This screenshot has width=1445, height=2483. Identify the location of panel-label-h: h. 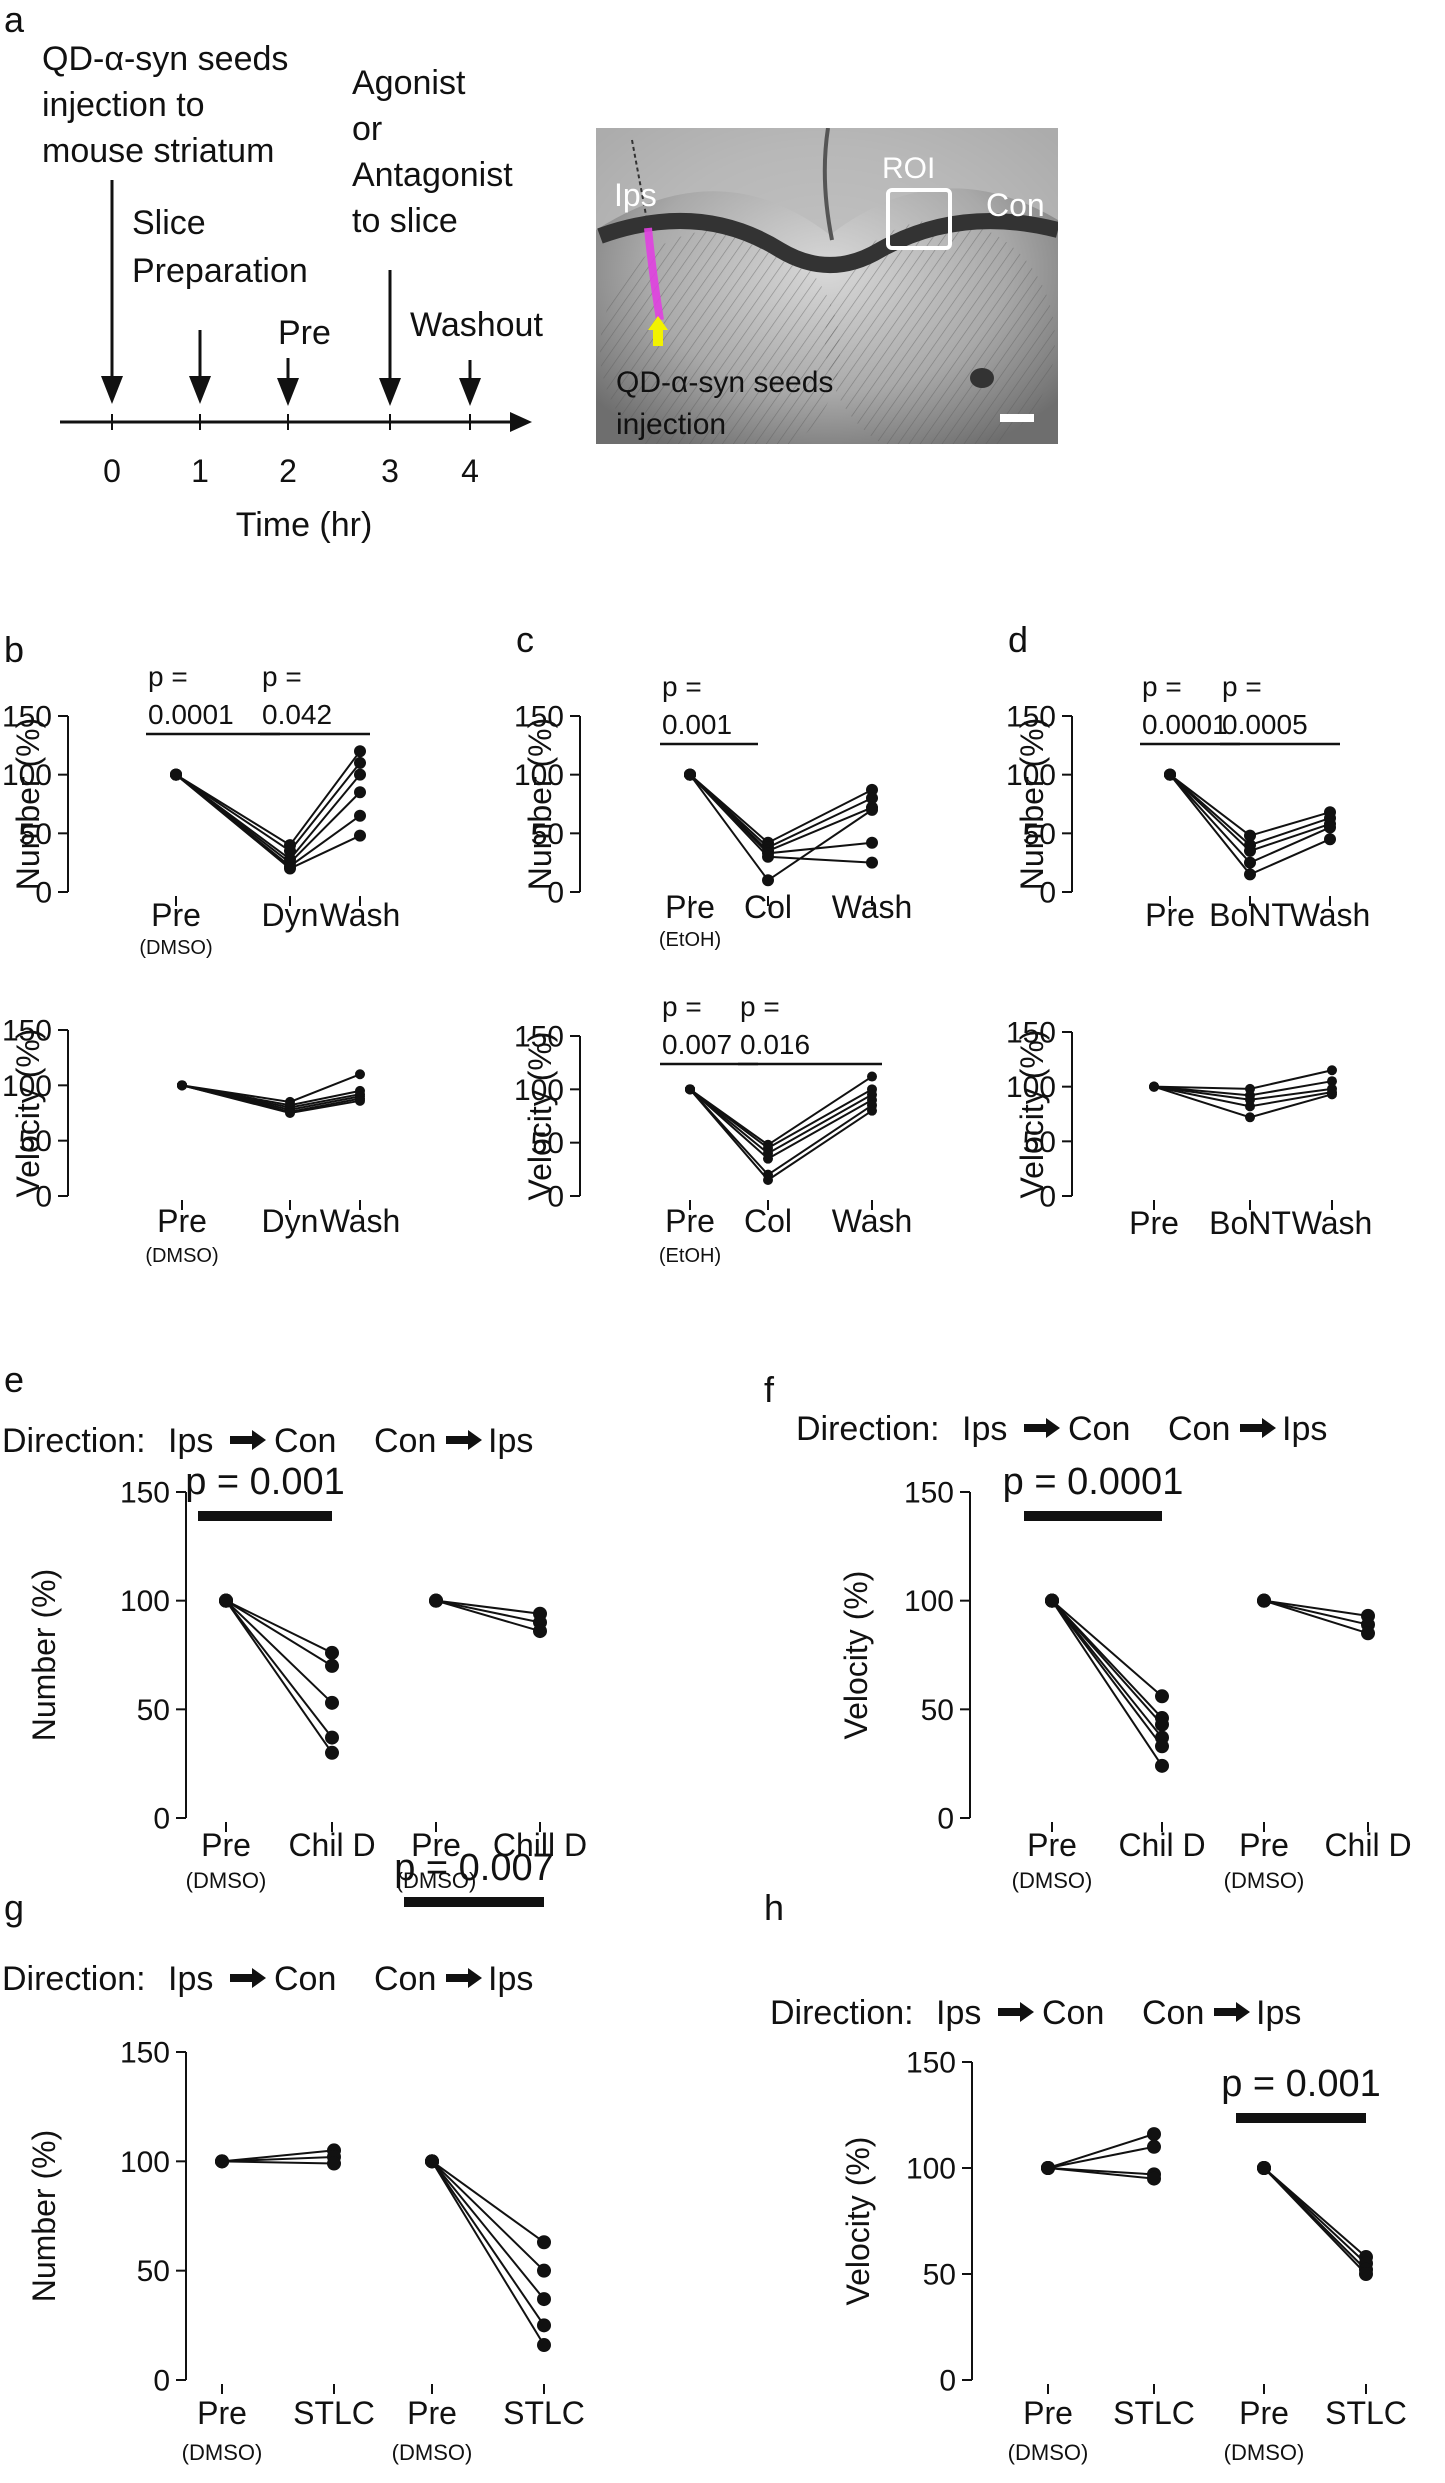
(774, 1907).